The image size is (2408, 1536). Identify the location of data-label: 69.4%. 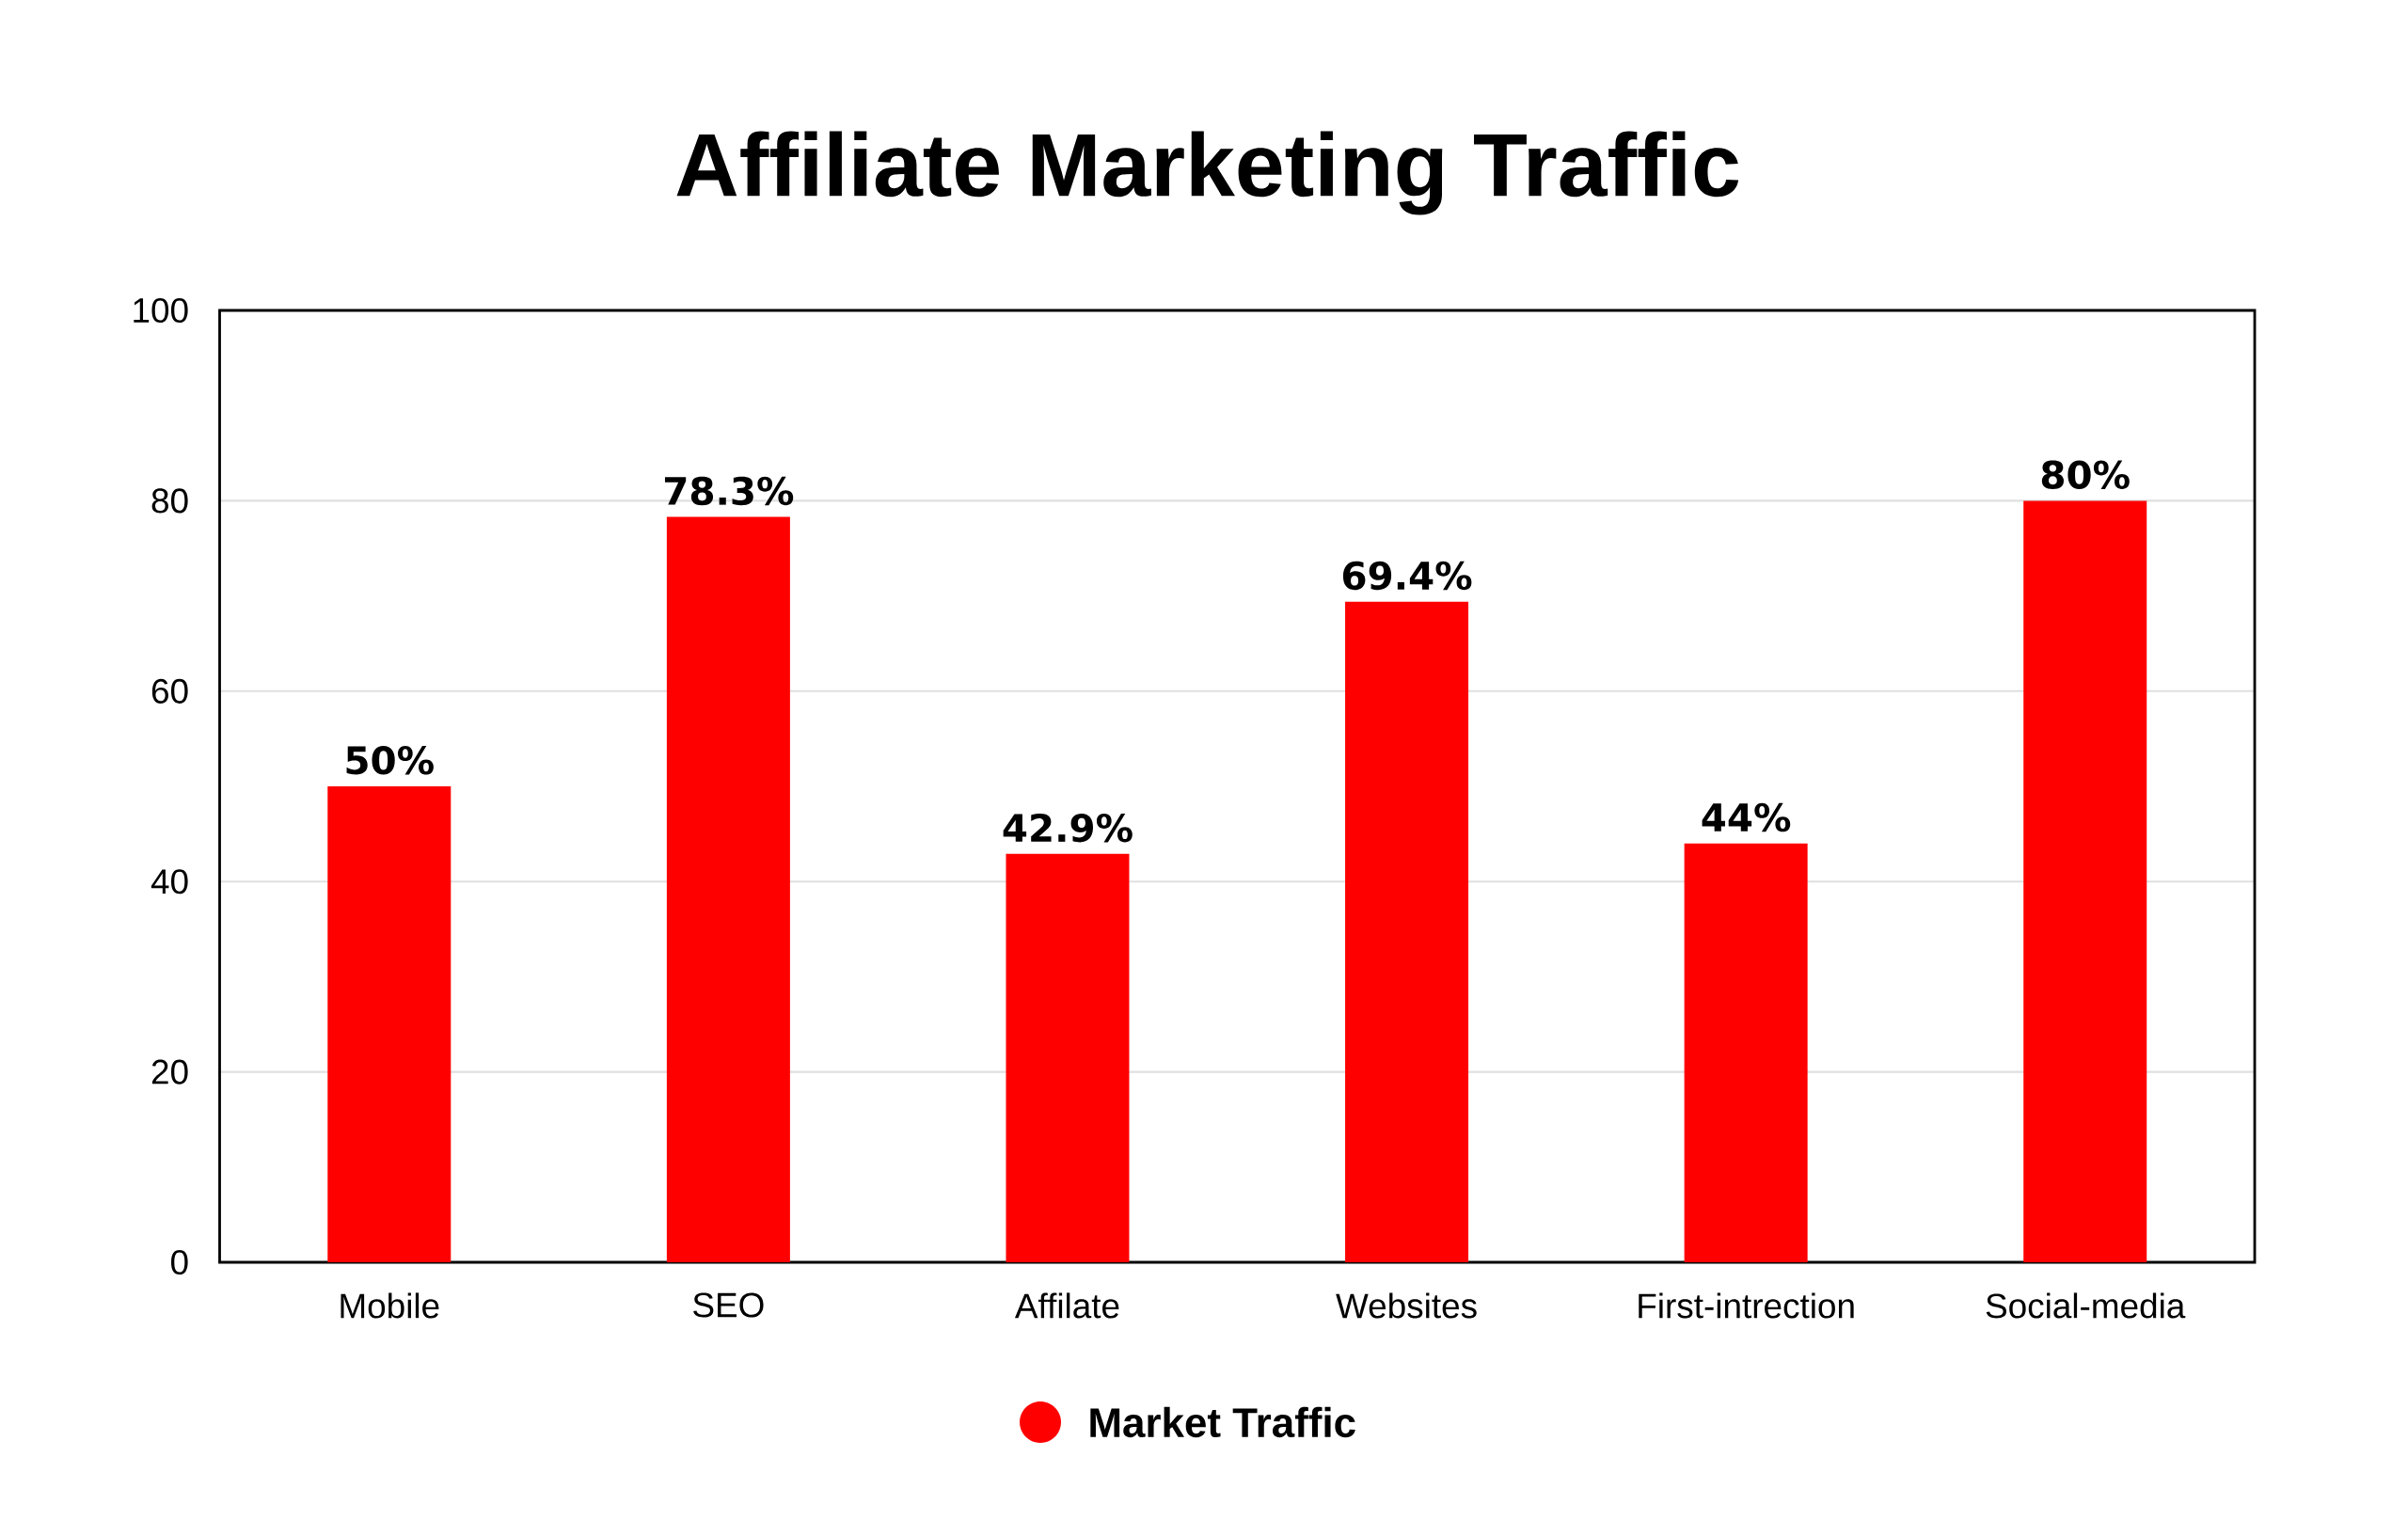
(1407, 576).